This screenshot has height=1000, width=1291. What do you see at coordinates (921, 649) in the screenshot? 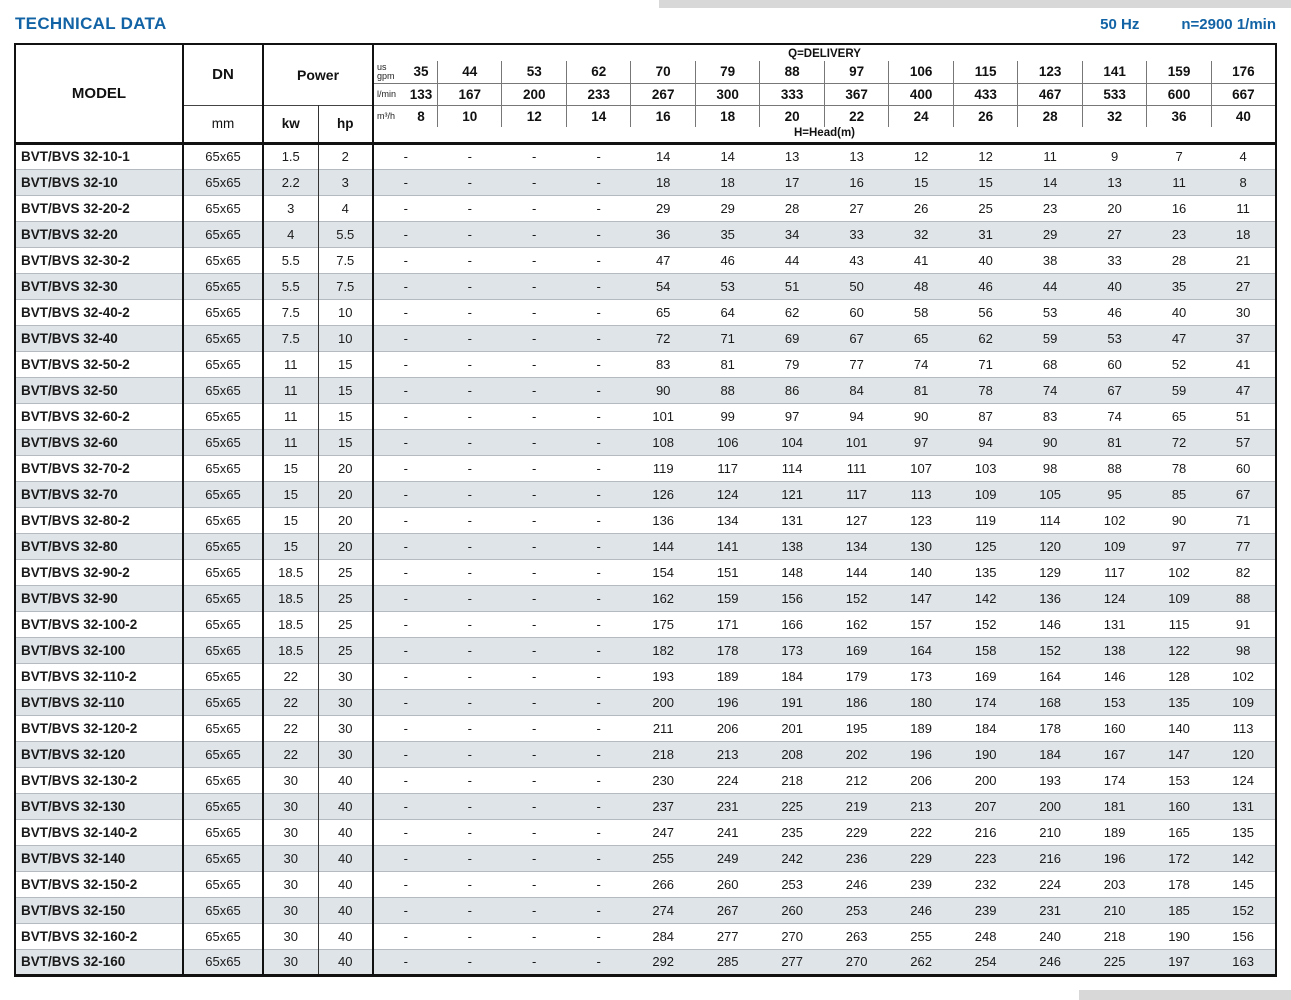
I see `head-value-cell: 164` at bounding box center [921, 649].